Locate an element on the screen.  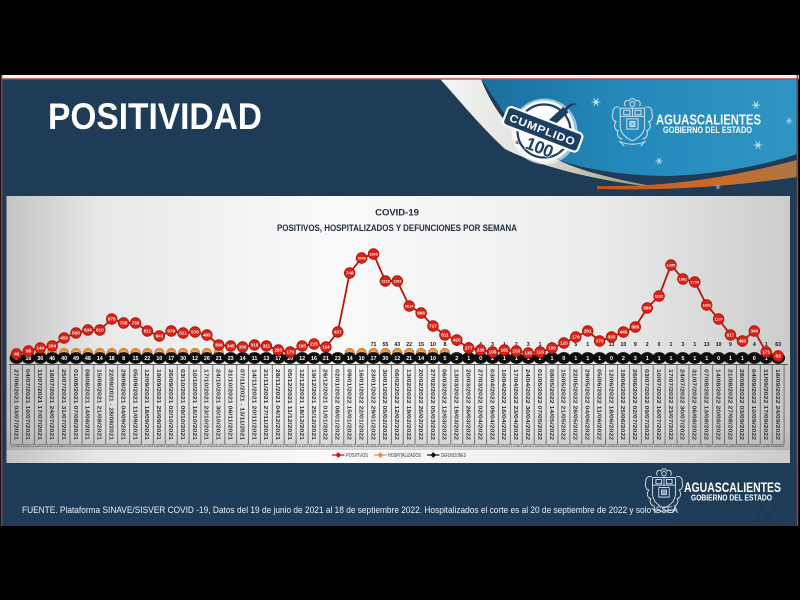
svg-text: 370 is located at coordinates (600, 341).